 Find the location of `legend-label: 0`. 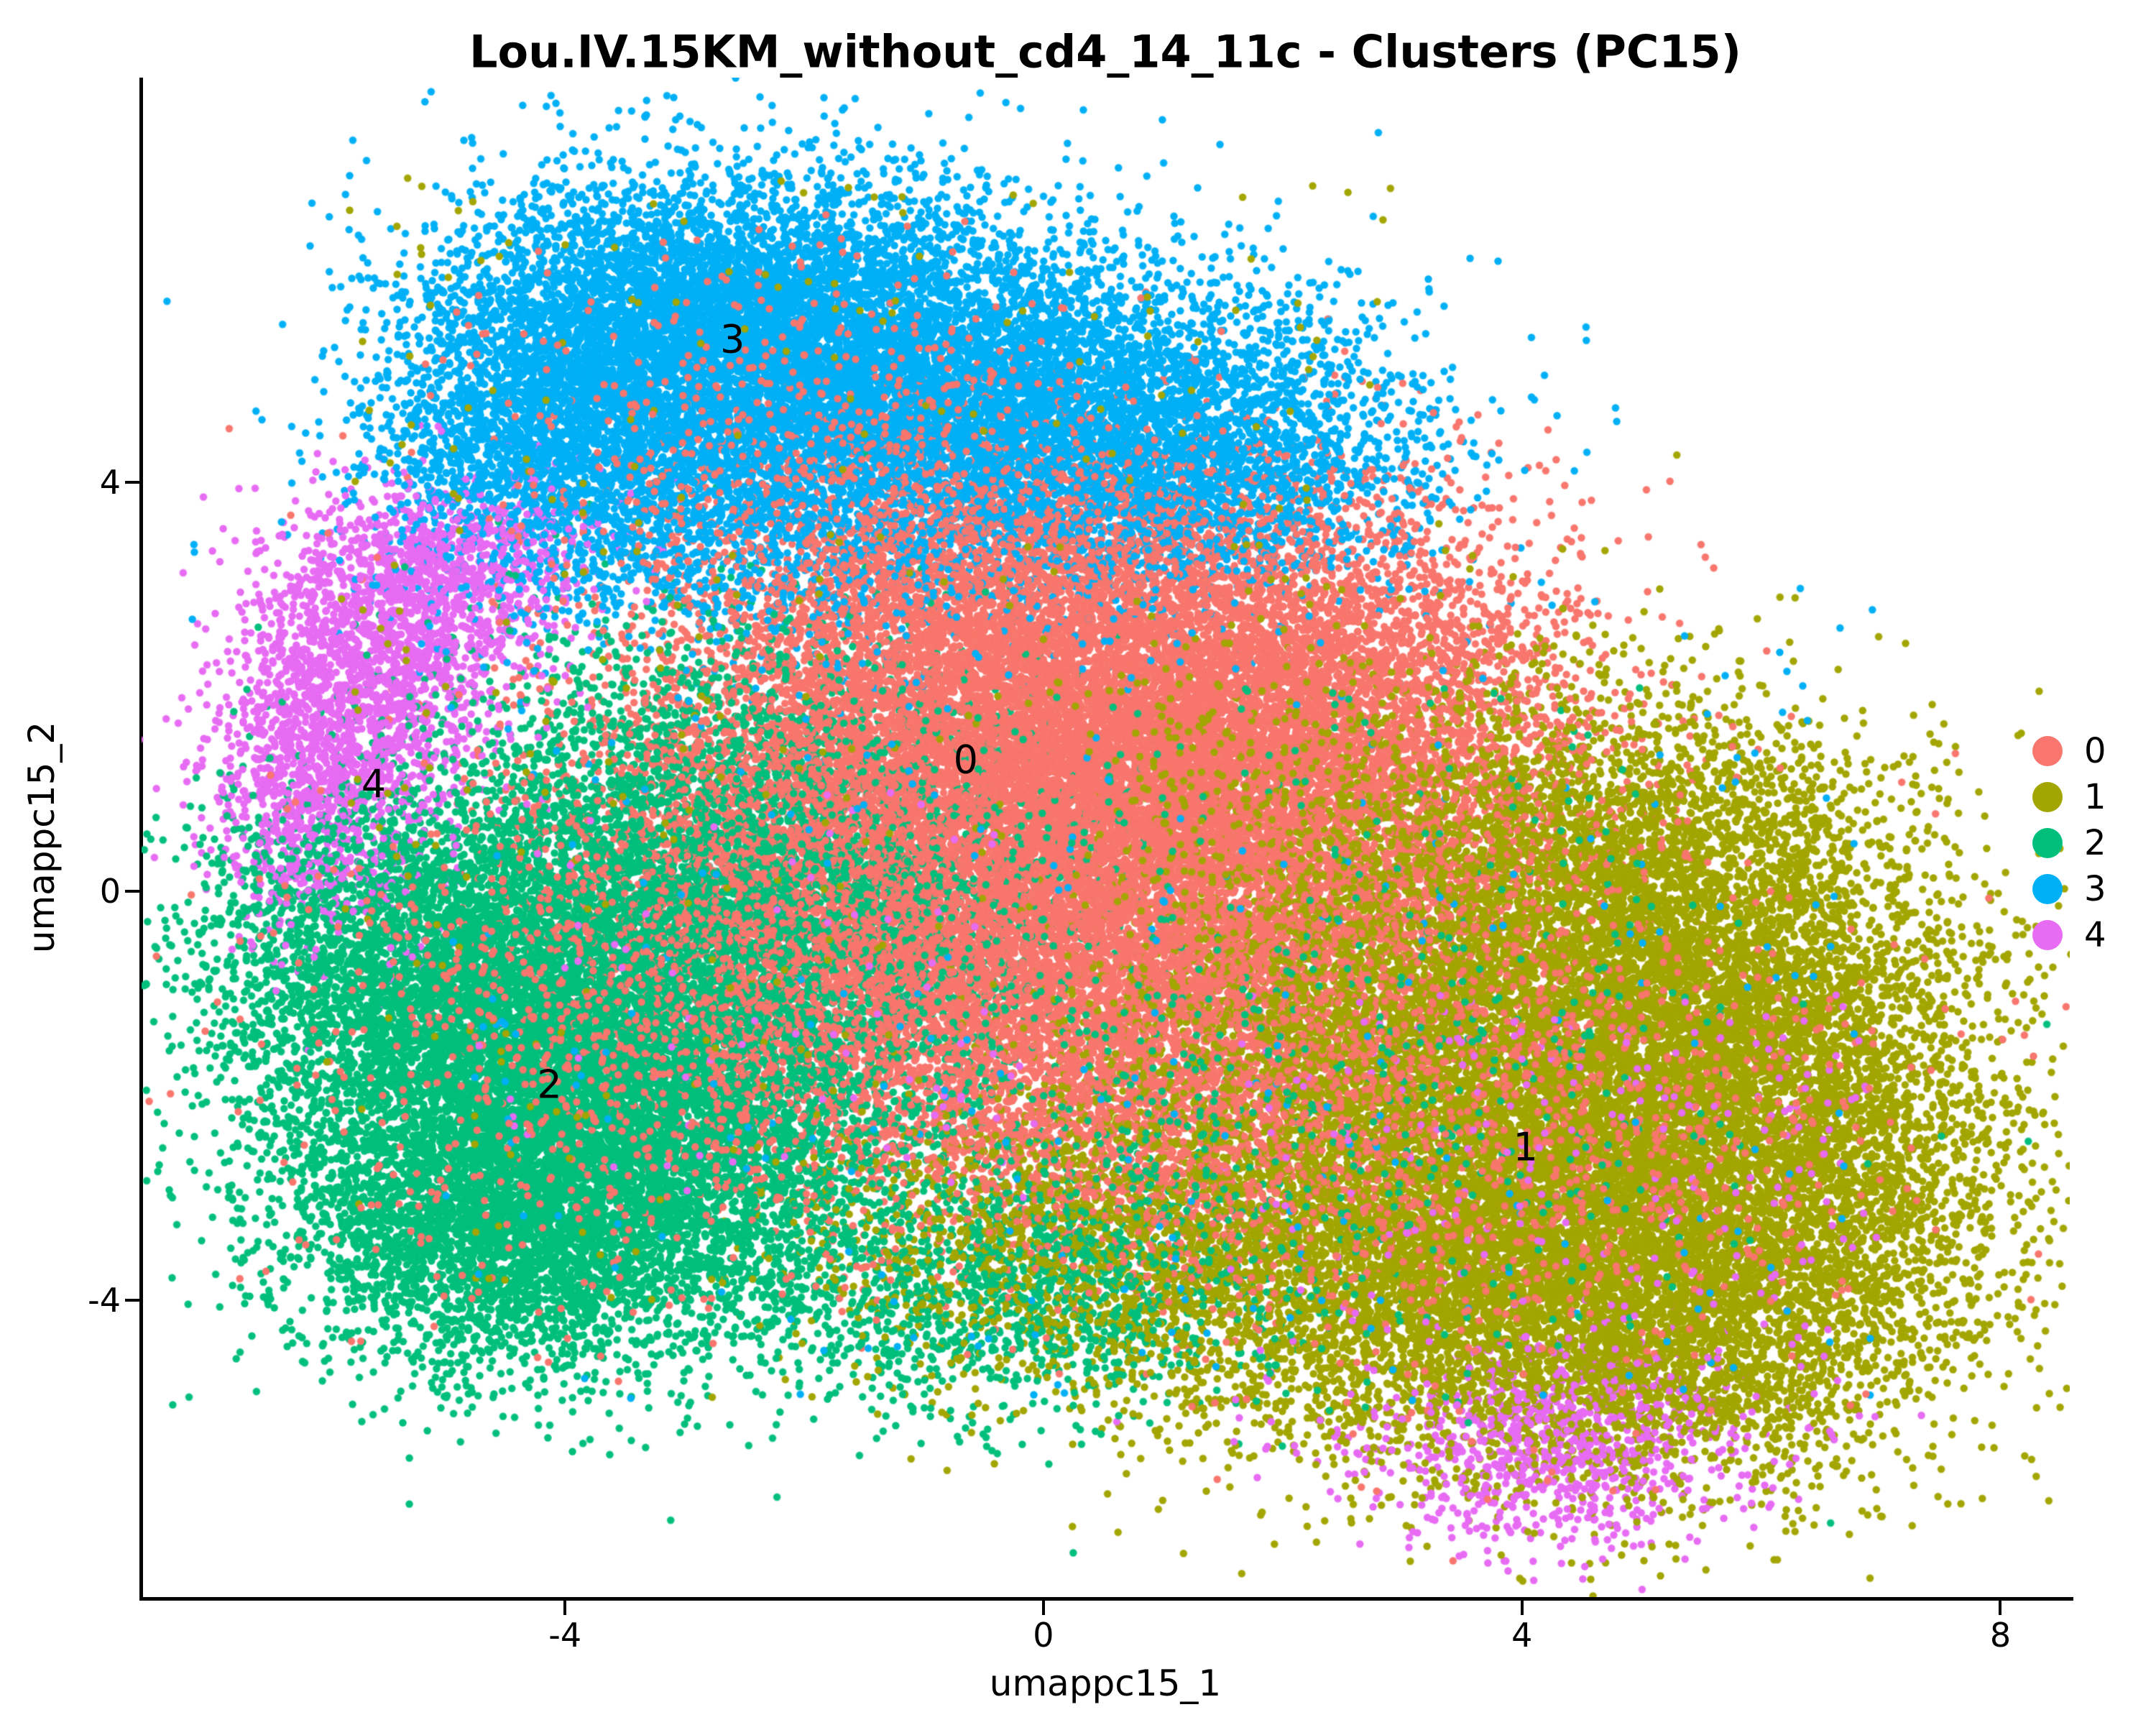

legend-label: 0 is located at coordinates (2095, 751).